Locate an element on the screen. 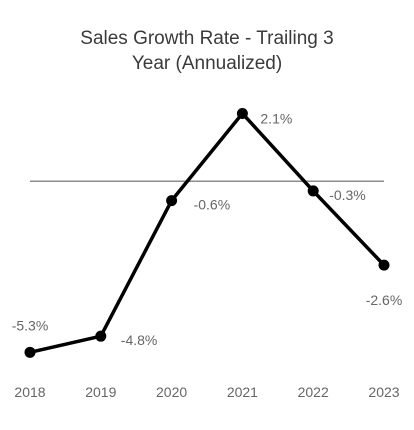 The width and height of the screenshot is (414, 430). x-tick-label-2019: 2019 is located at coordinates (100, 392).